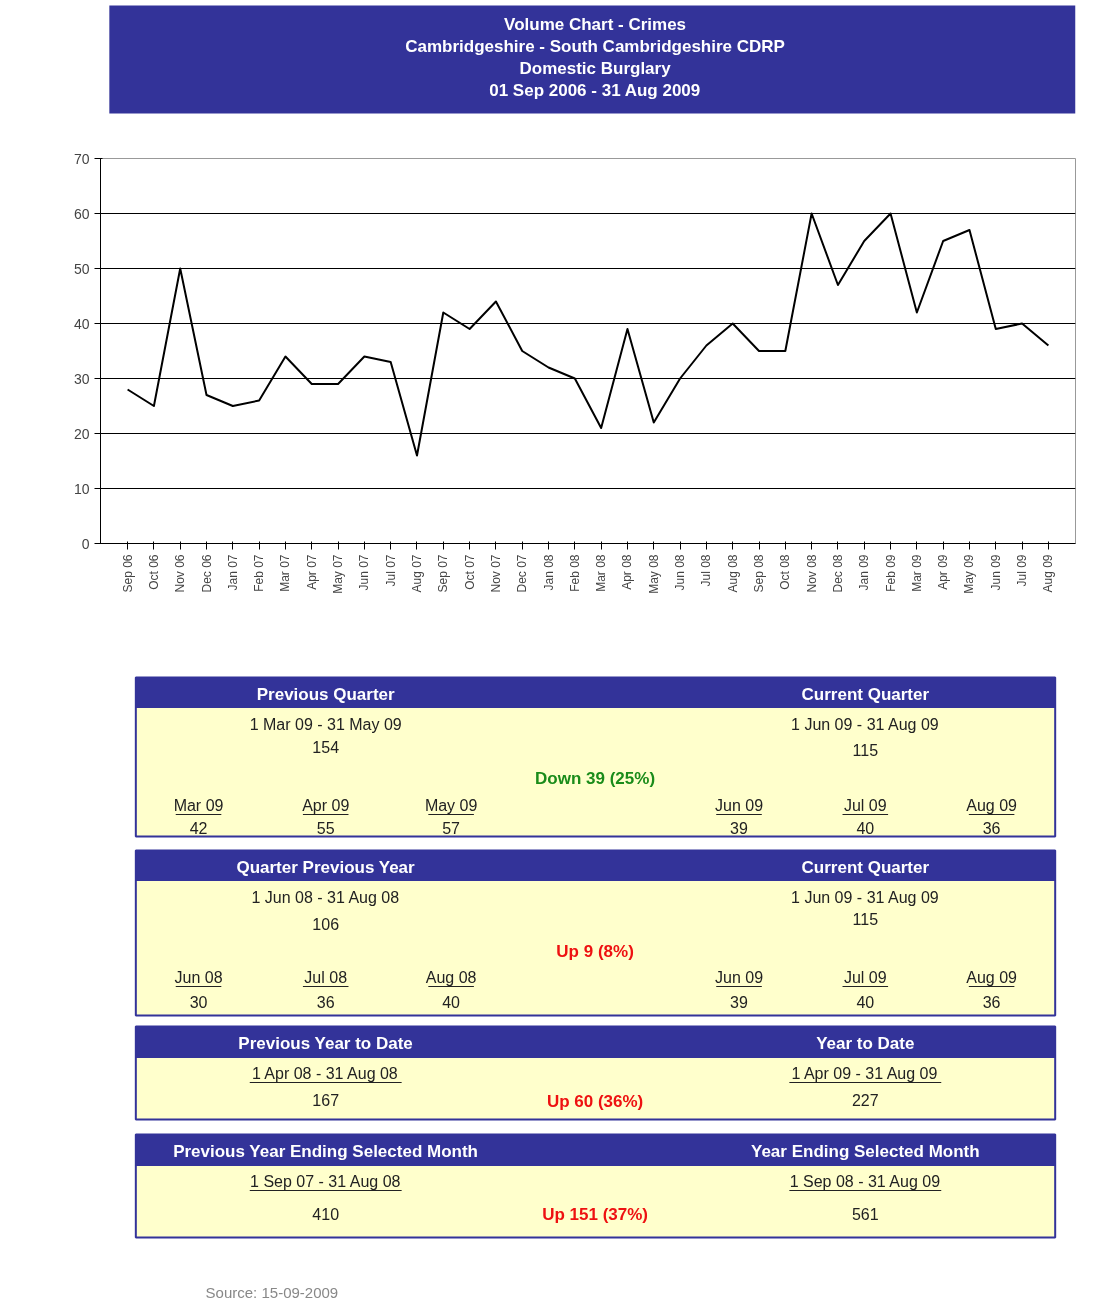 The height and width of the screenshot is (1311, 1104). I want to click on source-note: Source: 15-09-2009, so click(272, 1292).